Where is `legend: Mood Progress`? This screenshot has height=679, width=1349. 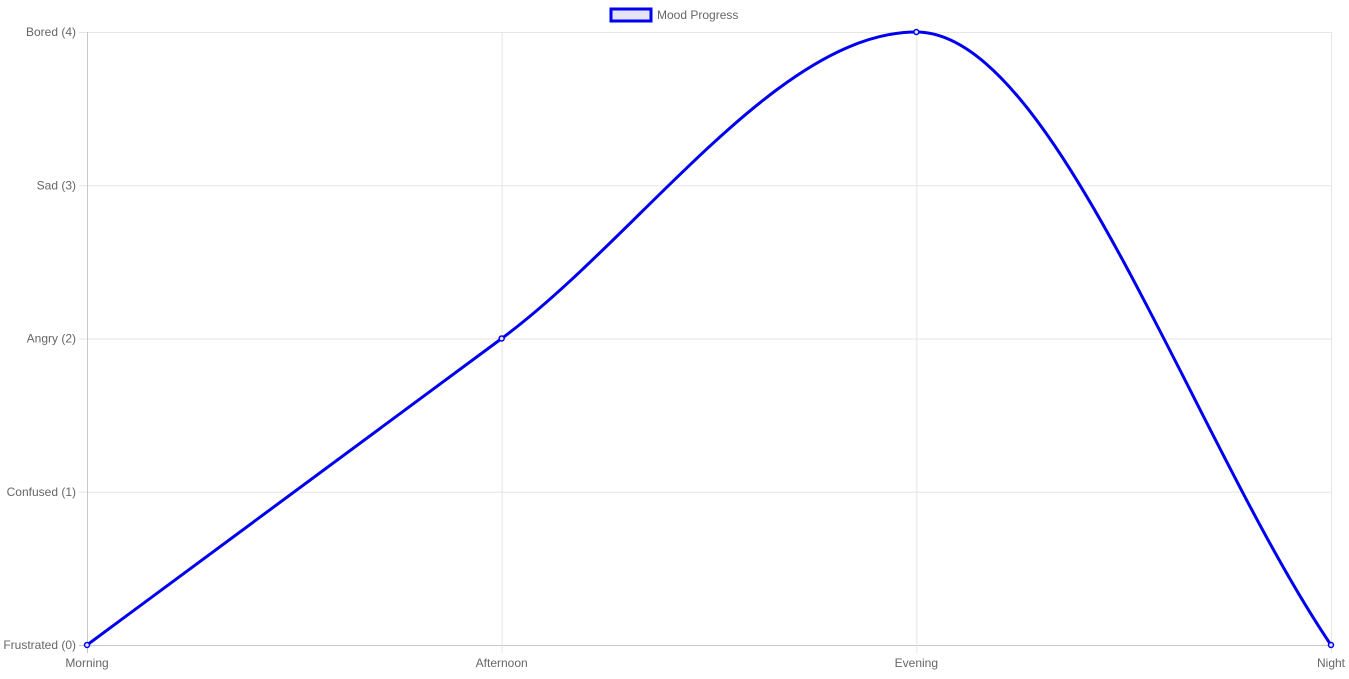
legend: Mood Progress is located at coordinates (673, 15).